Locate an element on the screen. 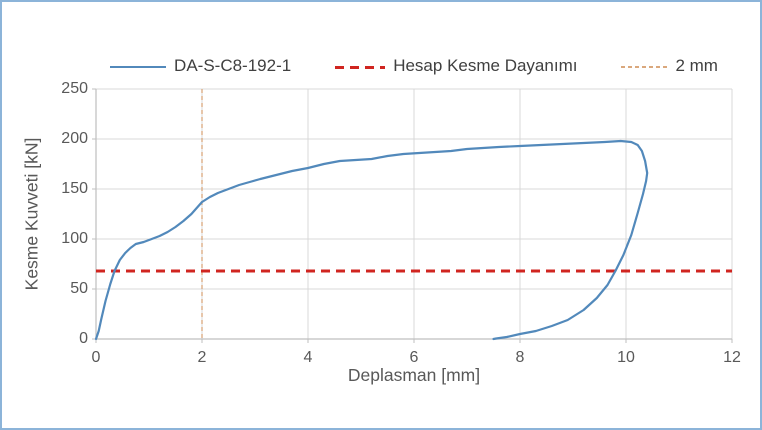 This screenshot has height=430, width=762. x-tick-label: 8 is located at coordinates (520, 357).